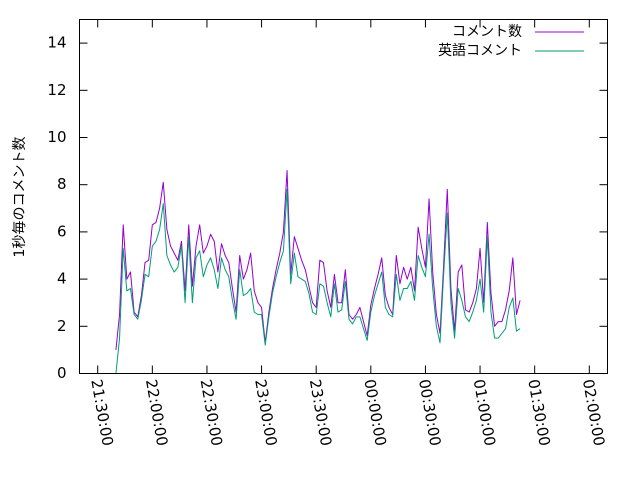 The height and width of the screenshot is (480, 640). What do you see at coordinates (62, 373) in the screenshot?
I see `y-tick-label: 0` at bounding box center [62, 373].